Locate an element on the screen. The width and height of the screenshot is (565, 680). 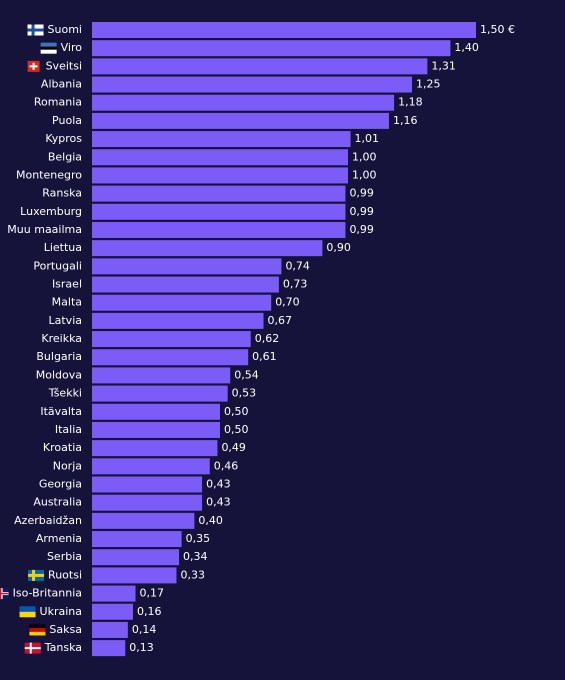
category-label: Itävalta is located at coordinates (61, 411).